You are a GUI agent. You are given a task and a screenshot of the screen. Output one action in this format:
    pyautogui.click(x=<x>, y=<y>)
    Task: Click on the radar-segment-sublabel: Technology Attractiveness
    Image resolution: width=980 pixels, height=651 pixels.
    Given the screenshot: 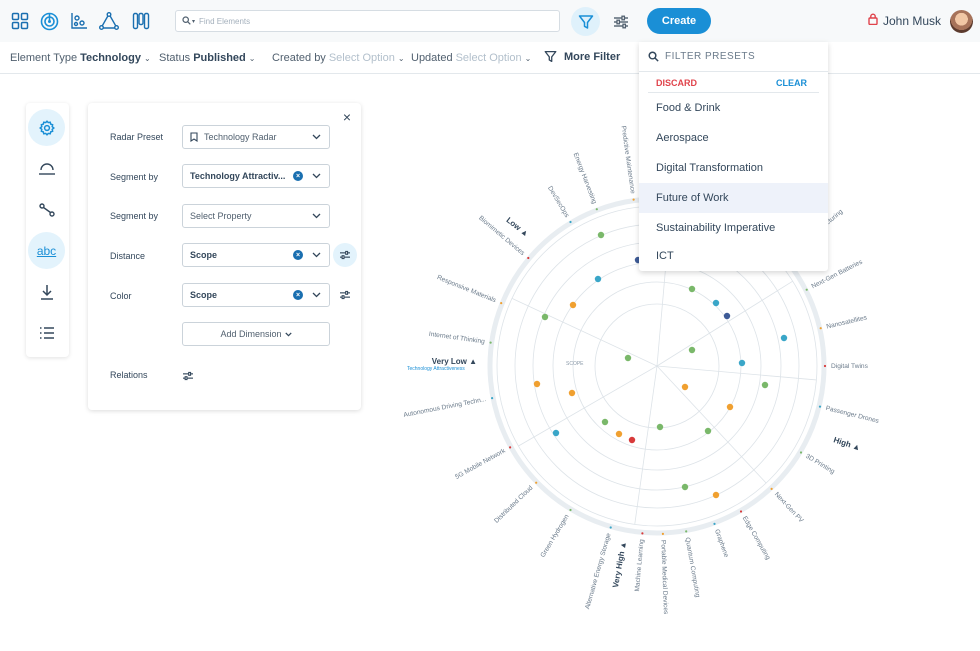 What is the action you would take?
    pyautogui.click(x=436, y=369)
    